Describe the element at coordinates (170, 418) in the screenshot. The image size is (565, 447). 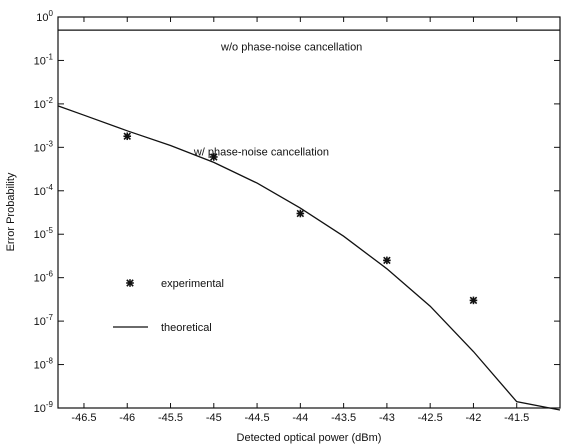
I see `x-tick-label: -45.5` at that location.